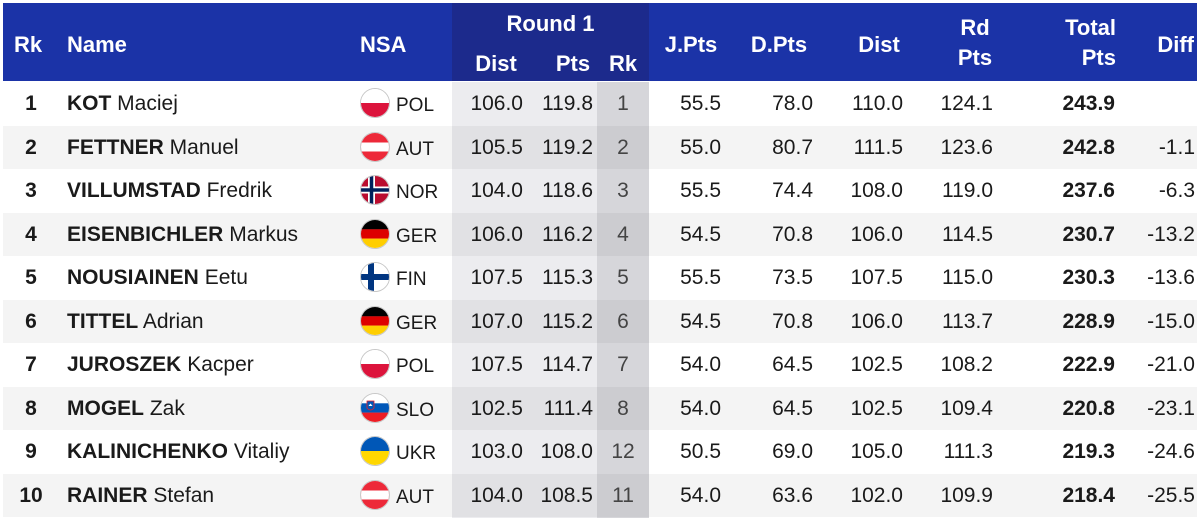 Image resolution: width=1200 pixels, height=519 pixels. What do you see at coordinates (1171, 277) in the screenshot?
I see `points-difference: -13.6` at bounding box center [1171, 277].